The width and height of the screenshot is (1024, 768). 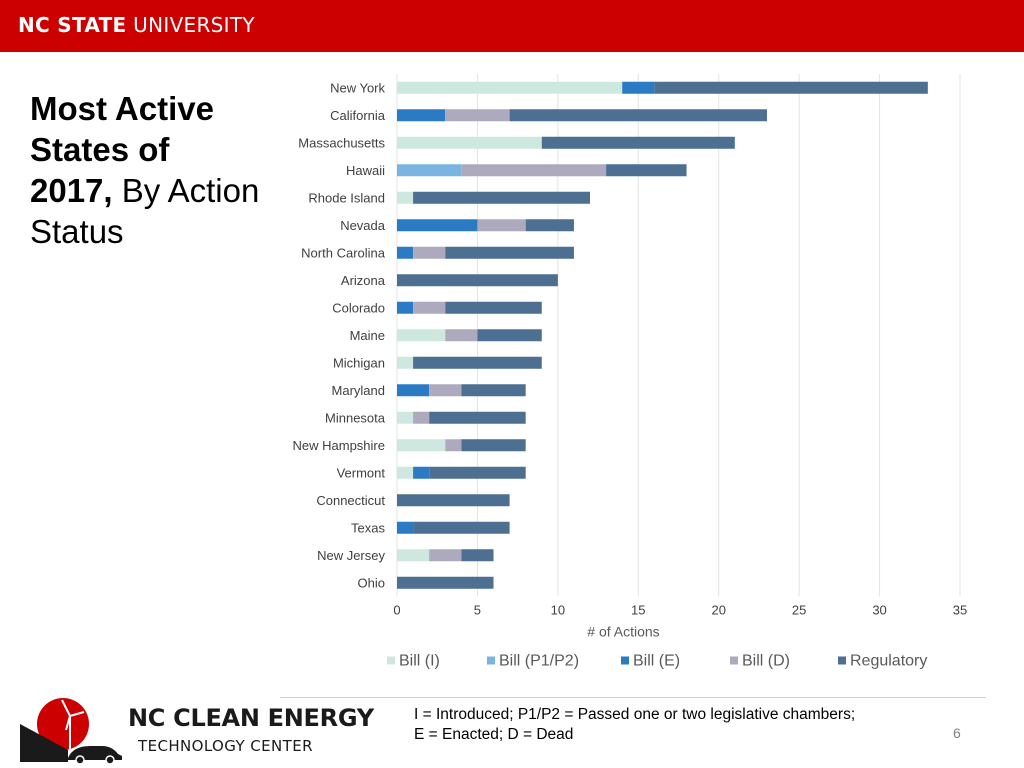 I want to click on page-number: 6, so click(x=957, y=733).